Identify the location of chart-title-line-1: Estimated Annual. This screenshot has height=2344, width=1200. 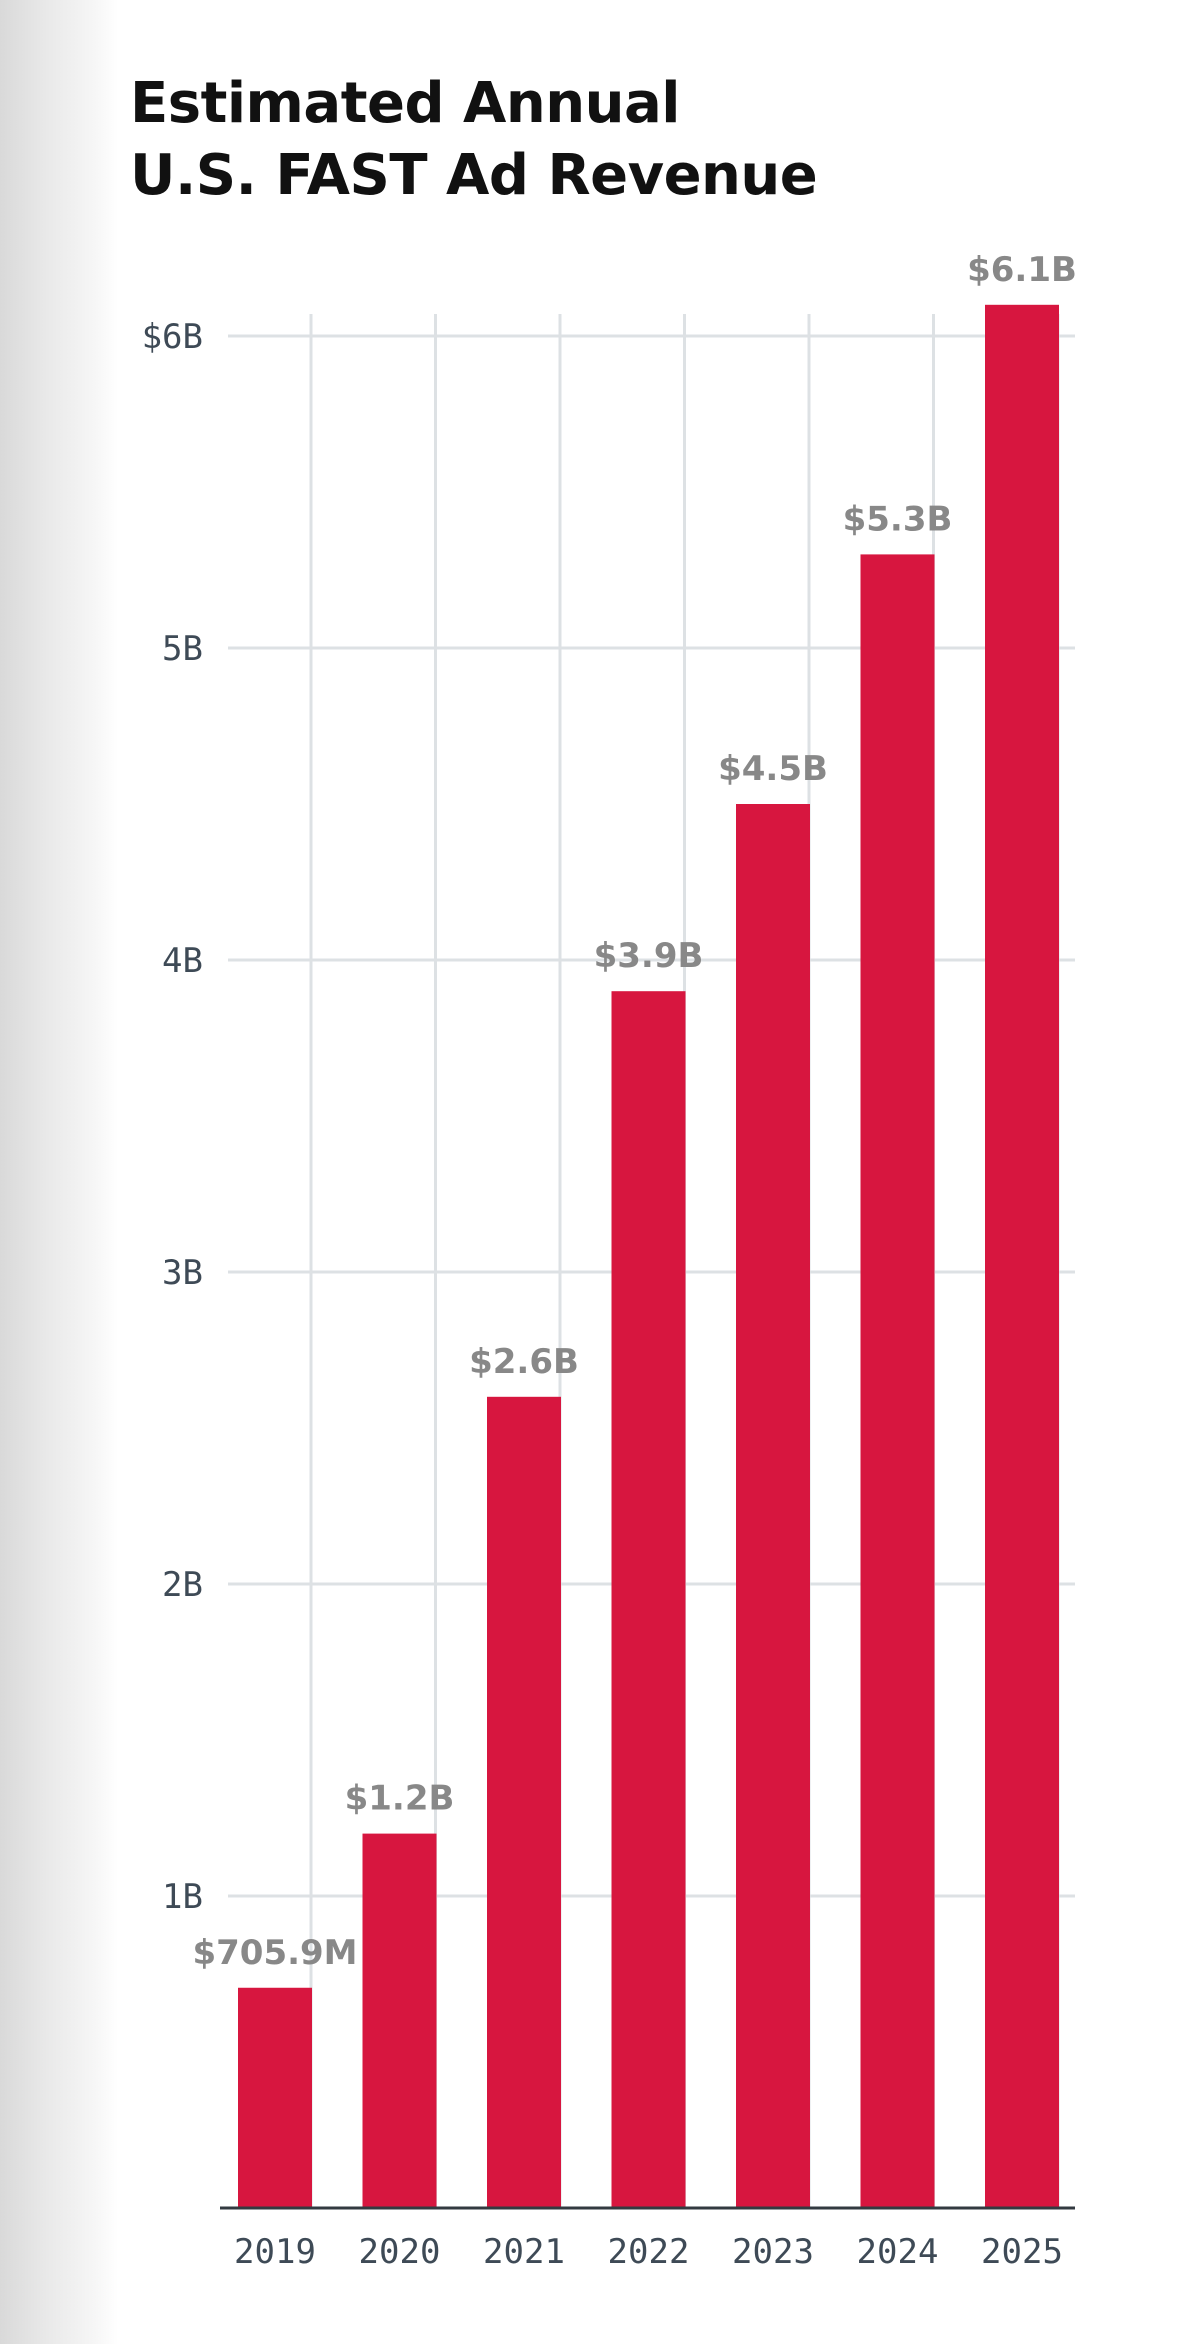
(405, 103).